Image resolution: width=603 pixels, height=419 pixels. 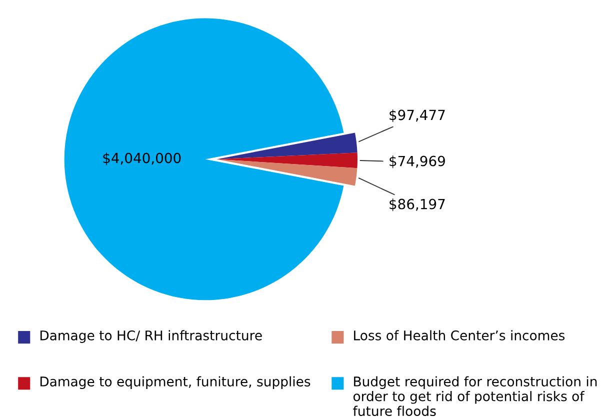 I want to click on legend-label: Budget required for reconstruction in order to get rid of potential risks of future floods, so click(x=475, y=396).